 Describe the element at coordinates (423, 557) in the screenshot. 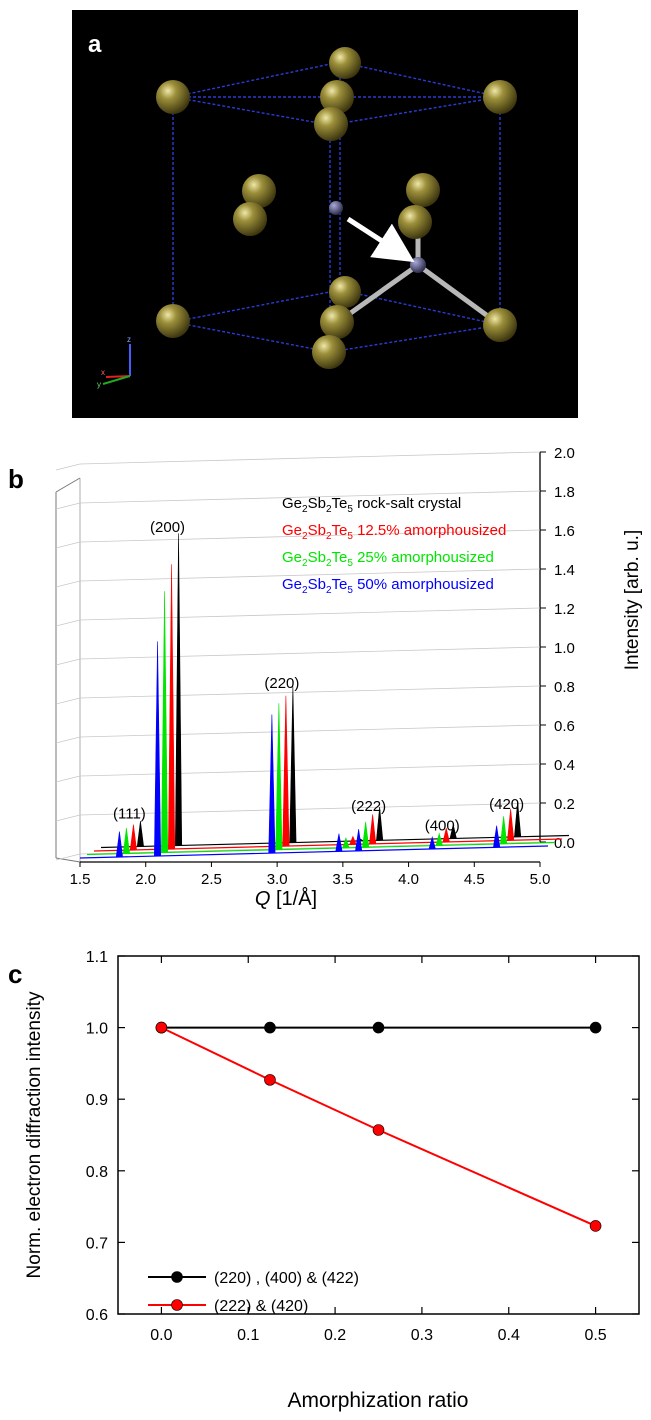

I see `legend-suffix: 25% amorphousized` at that location.